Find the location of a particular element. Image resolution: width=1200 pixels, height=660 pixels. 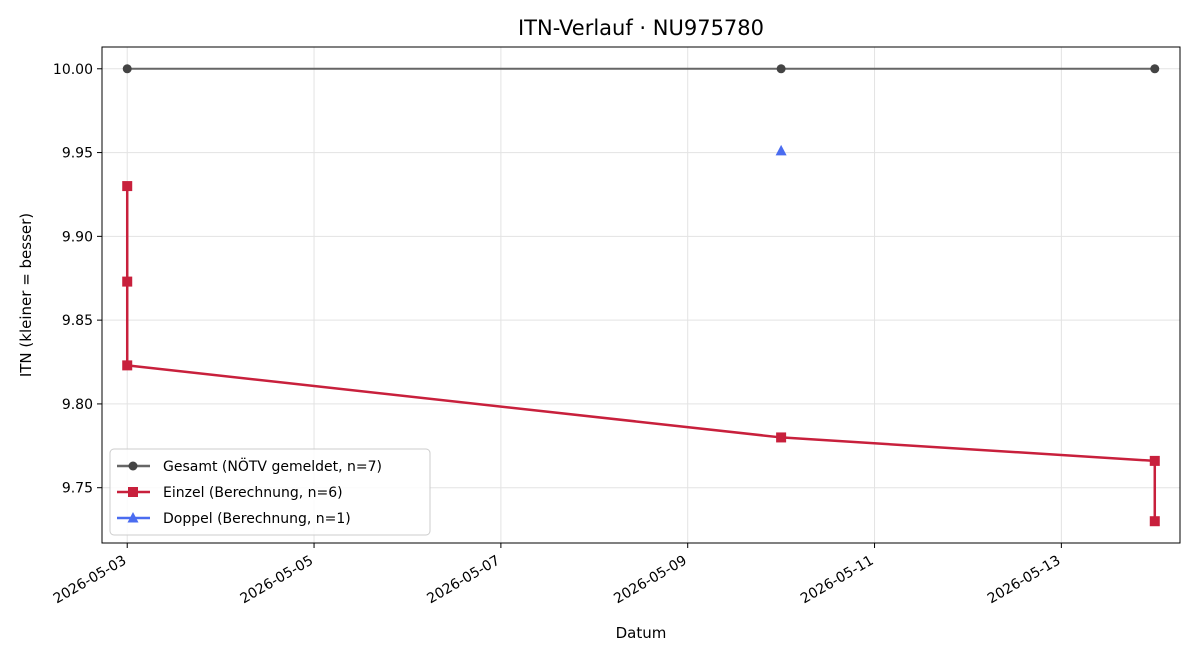

x-axis-label: Datum is located at coordinates (641, 633).